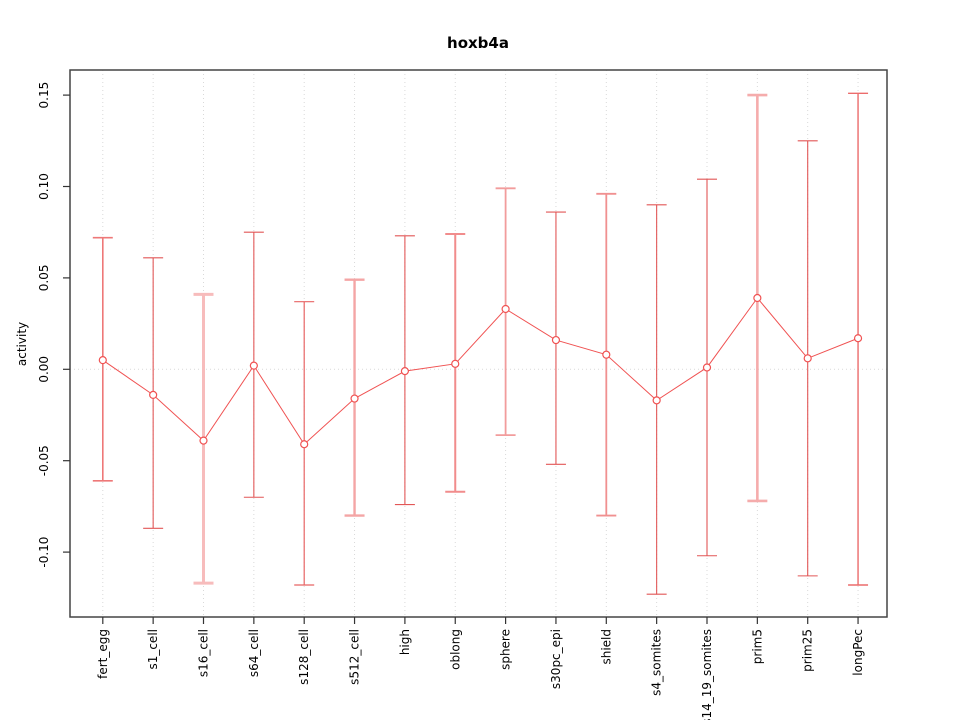 The image size is (960, 720). I want to click on y-axis-label: activity, so click(22, 344).